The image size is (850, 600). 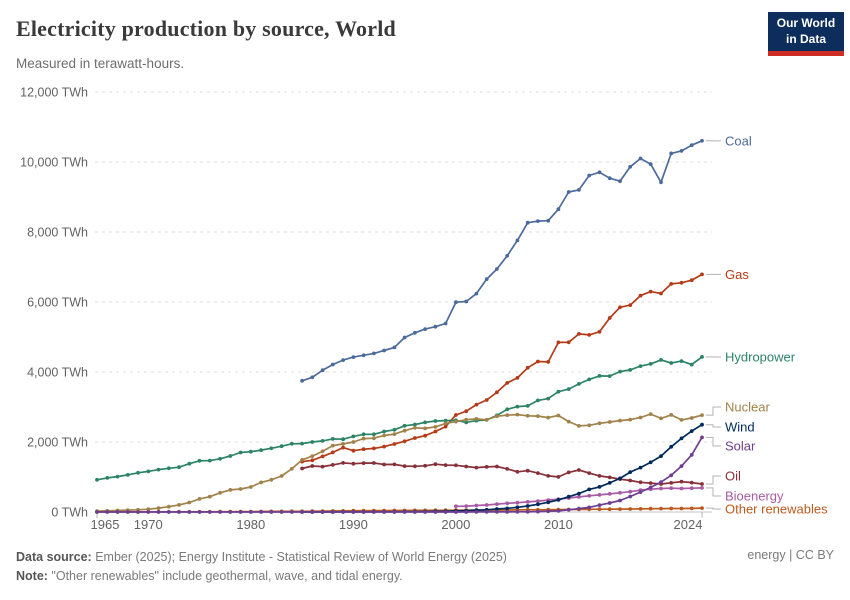 What do you see at coordinates (54, 557) in the screenshot?
I see `data-source-label: Data source:` at bounding box center [54, 557].